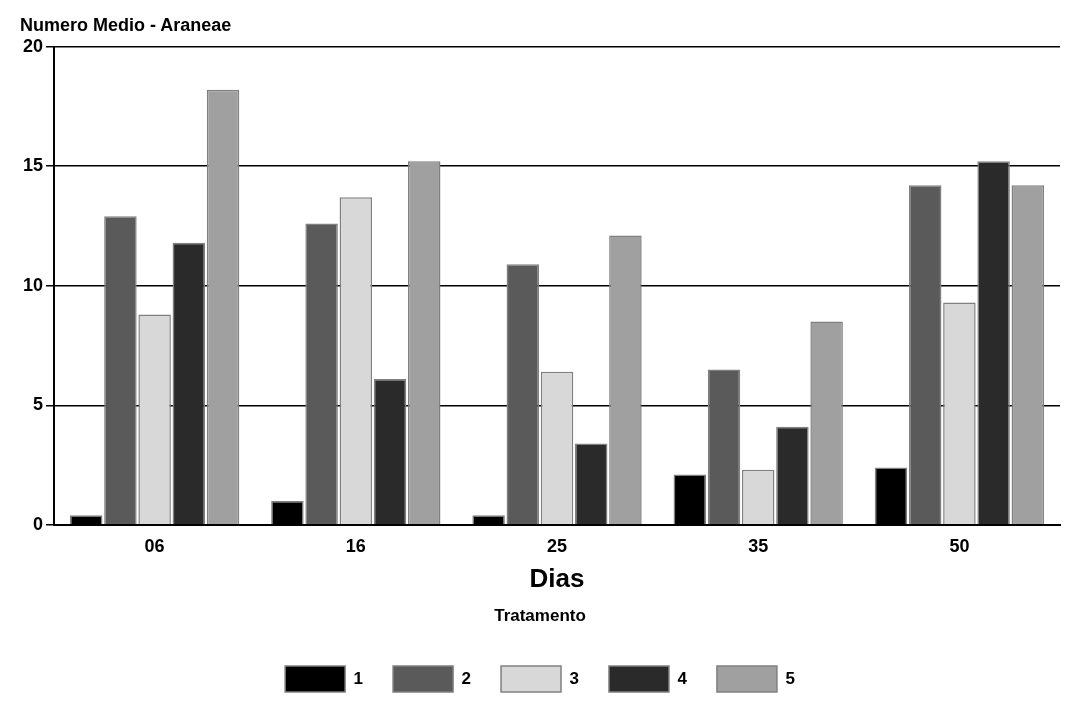 The width and height of the screenshot is (1080, 712). Describe the element at coordinates (466, 678) in the screenshot. I see `legend-label: 2` at that location.